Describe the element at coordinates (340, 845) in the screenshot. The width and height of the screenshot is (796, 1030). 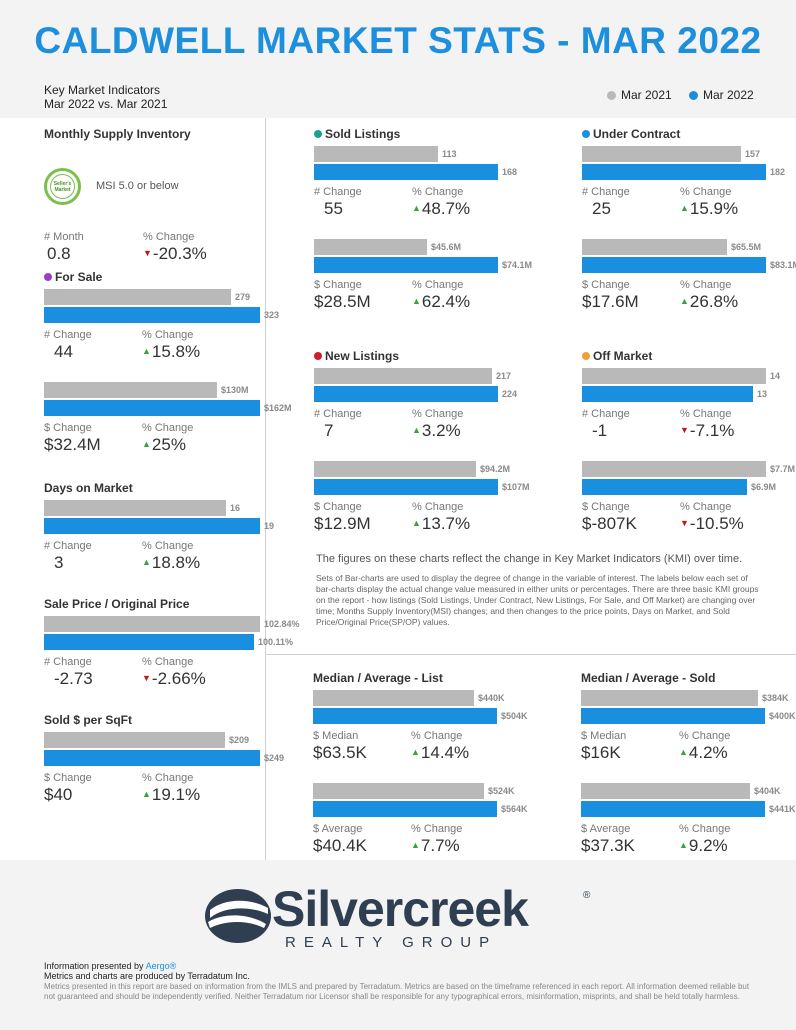
I see `change-value-a: $40.4K` at that location.